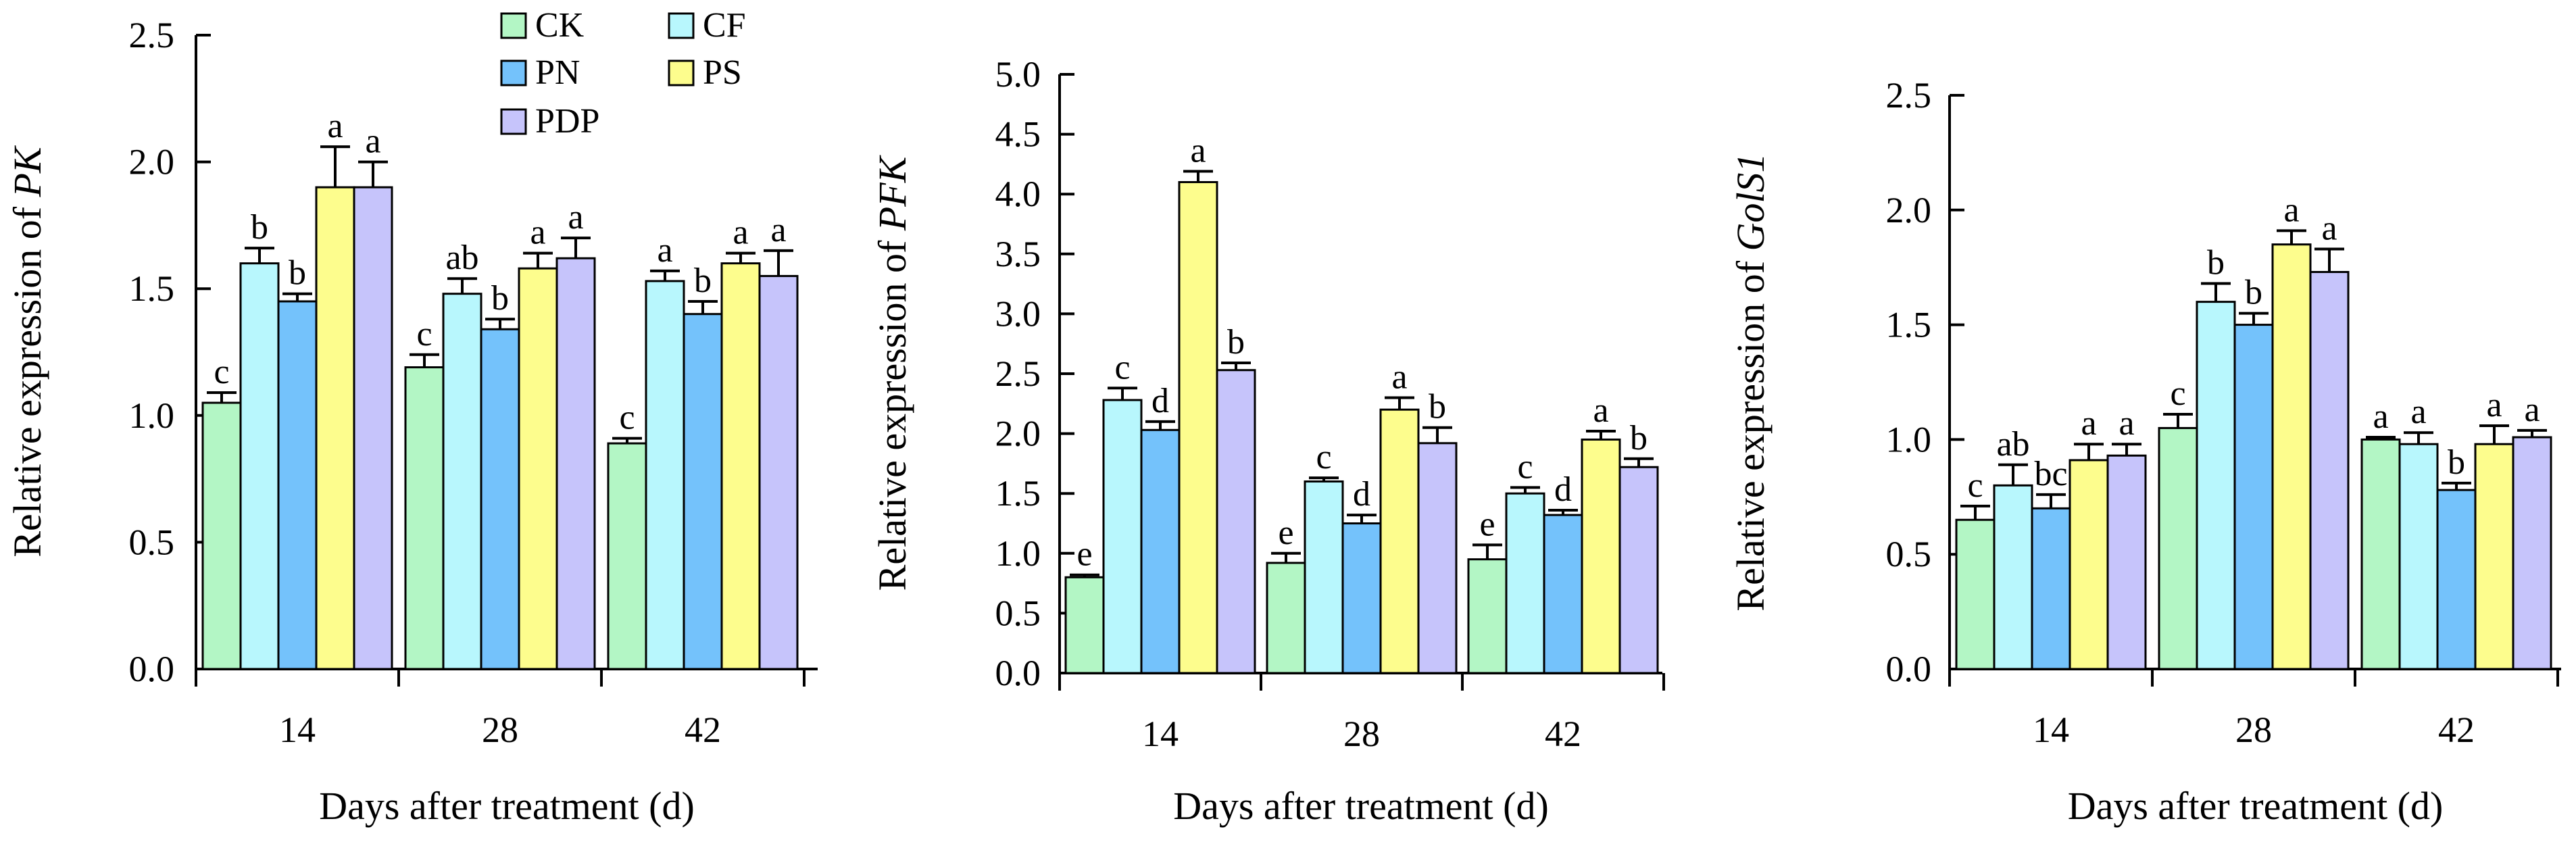 Image resolution: width=2576 pixels, height=842 pixels. I want to click on legend-label-pdp: PDP, so click(567, 121).